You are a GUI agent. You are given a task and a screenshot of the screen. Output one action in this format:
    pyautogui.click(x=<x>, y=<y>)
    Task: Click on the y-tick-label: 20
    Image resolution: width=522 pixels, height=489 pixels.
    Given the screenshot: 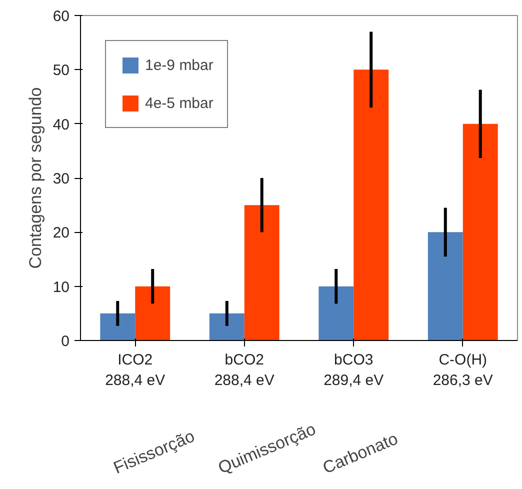 What is the action you would take?
    pyautogui.click(x=61, y=233)
    